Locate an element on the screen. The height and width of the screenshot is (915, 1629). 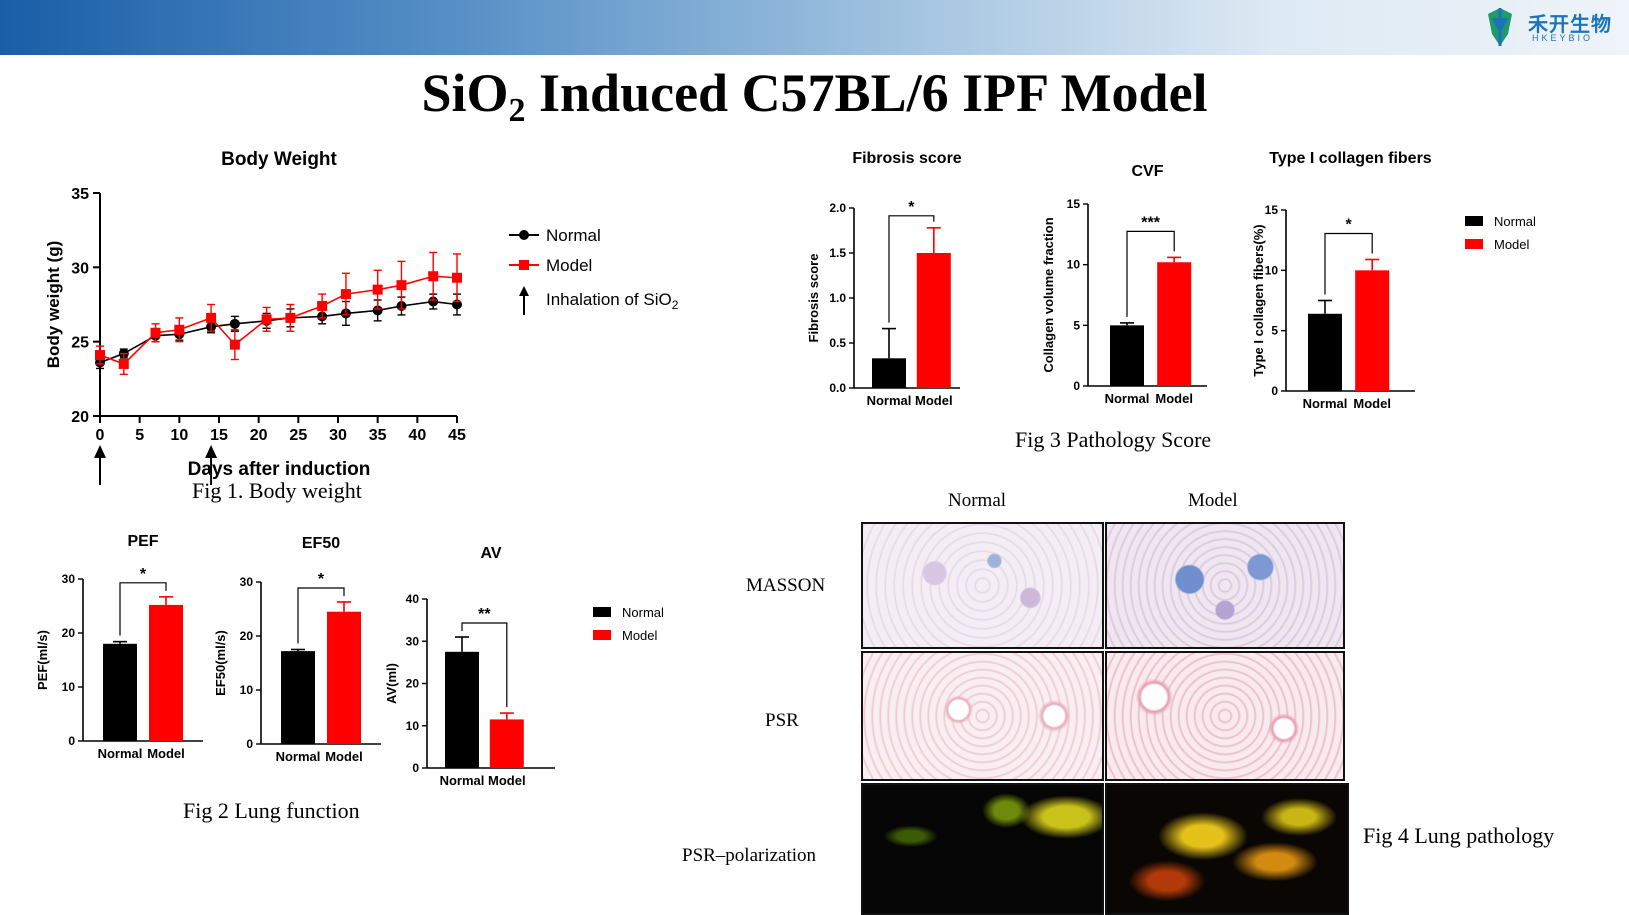
header-bar is located at coordinates (814, 27).